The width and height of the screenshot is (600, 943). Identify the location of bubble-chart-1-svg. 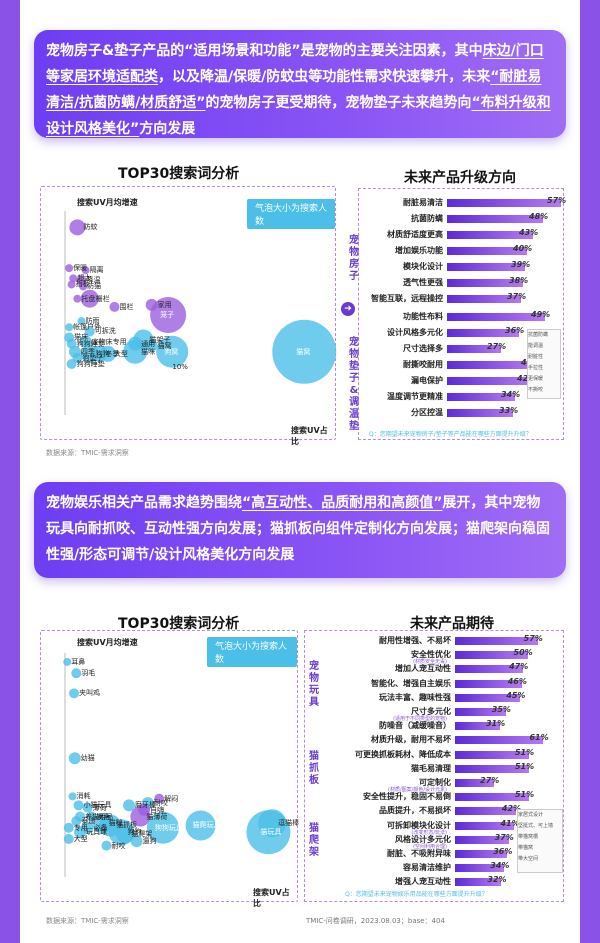
(200, 313).